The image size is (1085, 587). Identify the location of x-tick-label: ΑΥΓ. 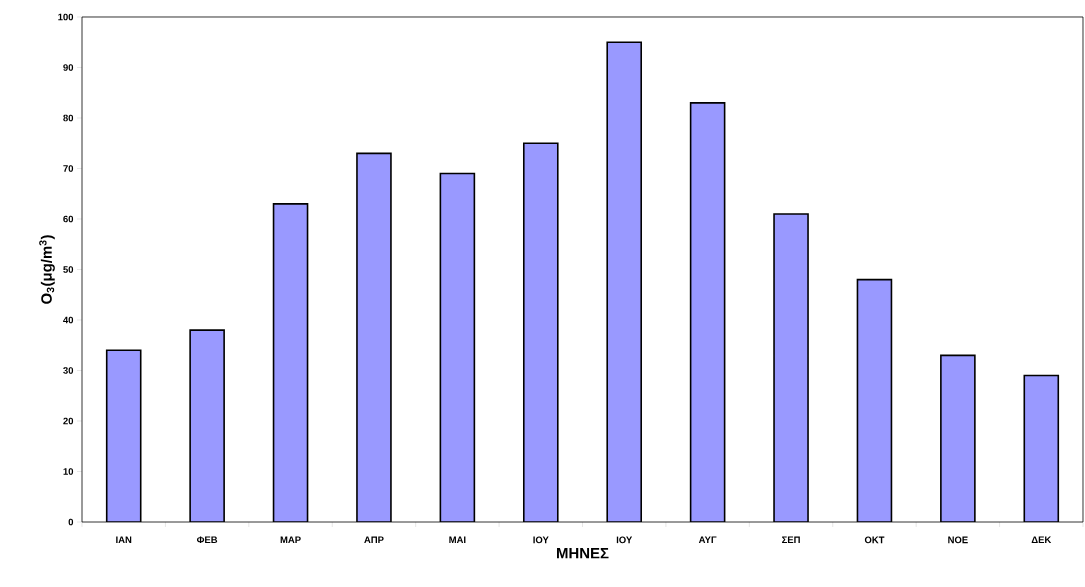
(707, 540).